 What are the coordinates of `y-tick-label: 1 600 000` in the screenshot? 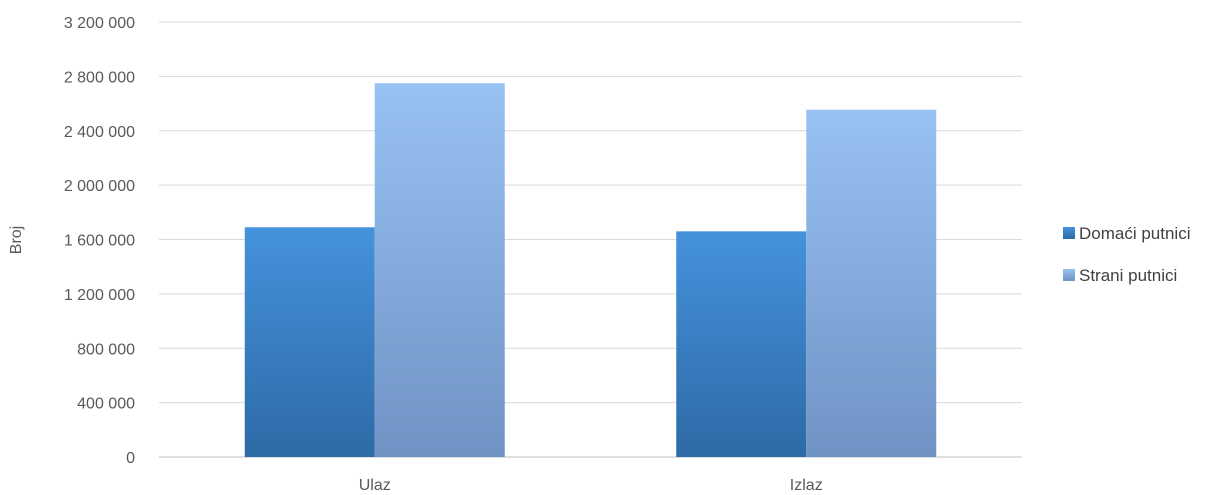 It's located at (99, 241).